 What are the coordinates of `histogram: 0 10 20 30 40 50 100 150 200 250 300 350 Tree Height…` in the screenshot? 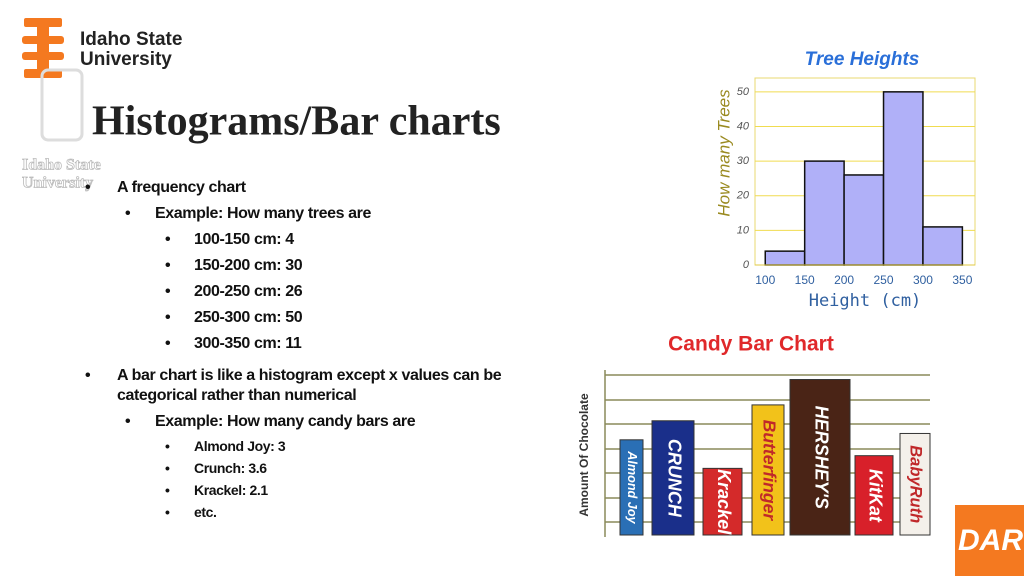 It's located at (845, 180).